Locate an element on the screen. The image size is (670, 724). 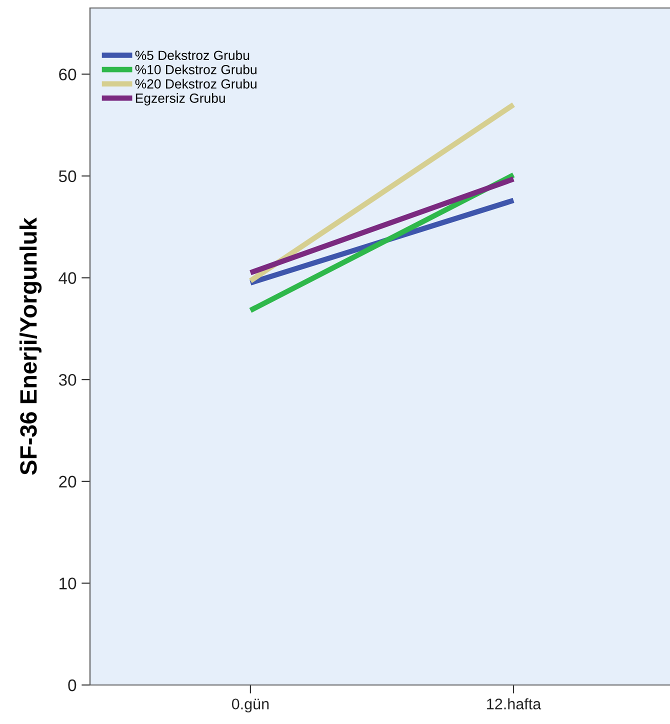
y-tick-label: 60 is located at coordinates (67, 74).